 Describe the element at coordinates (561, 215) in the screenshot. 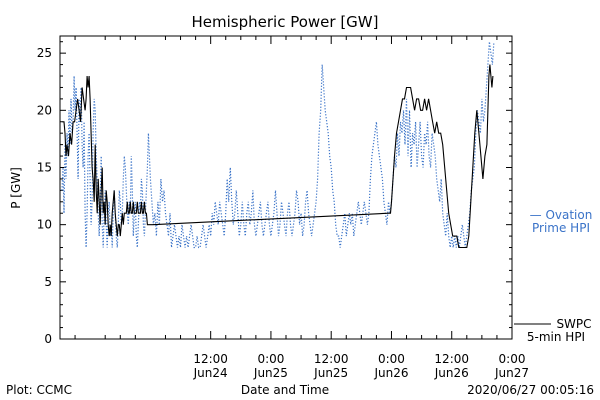

I see `legend-ovation-line1: — Ovation` at that location.